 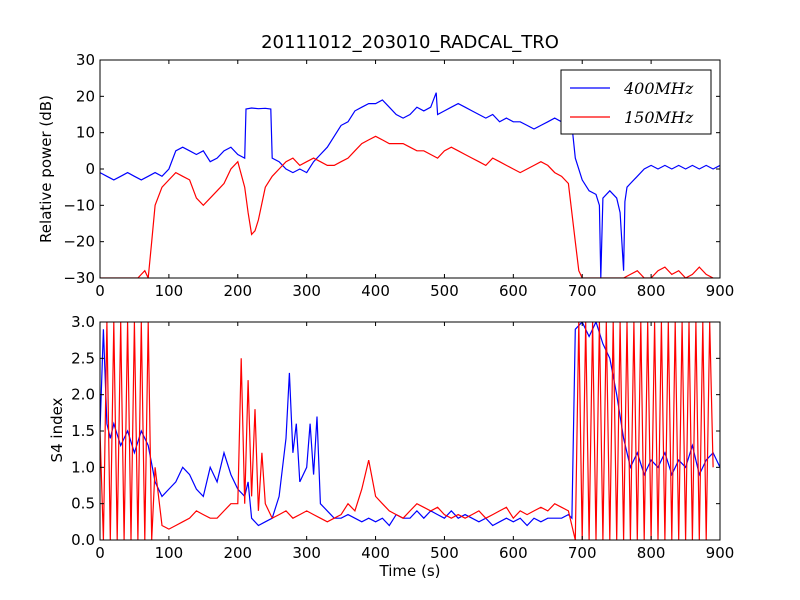 What do you see at coordinates (85, 133) in the screenshot?
I see `y-tick-label: 10` at bounding box center [85, 133].